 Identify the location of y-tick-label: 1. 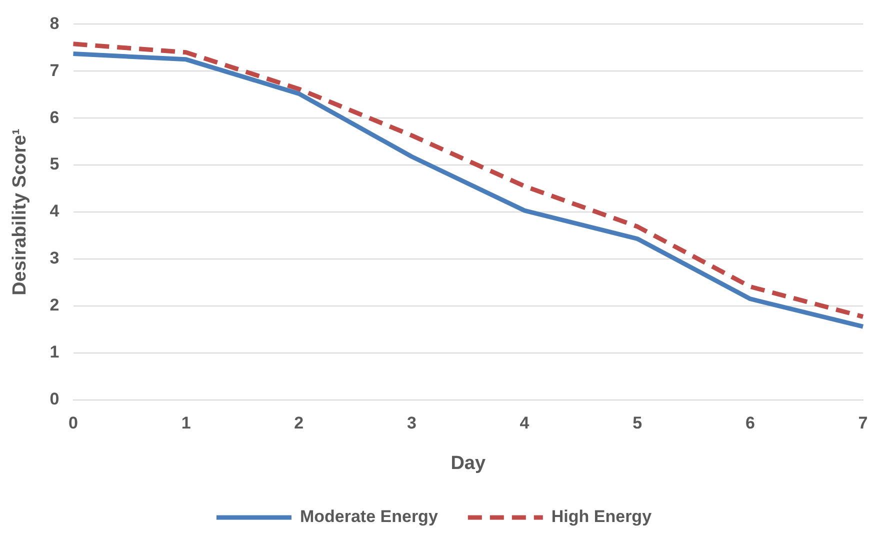
(55, 352).